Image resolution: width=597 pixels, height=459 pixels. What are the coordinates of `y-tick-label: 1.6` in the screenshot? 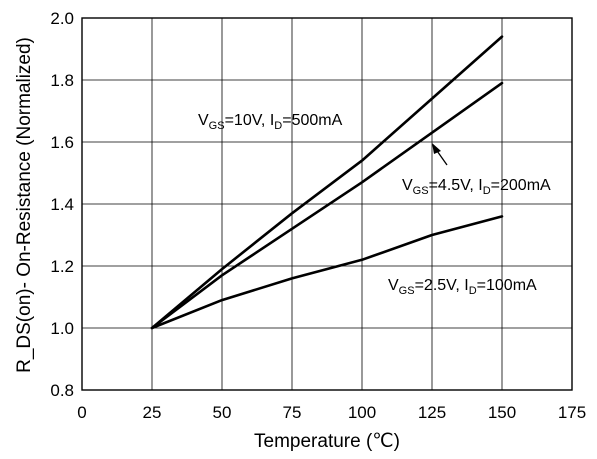 It's located at (62, 142).